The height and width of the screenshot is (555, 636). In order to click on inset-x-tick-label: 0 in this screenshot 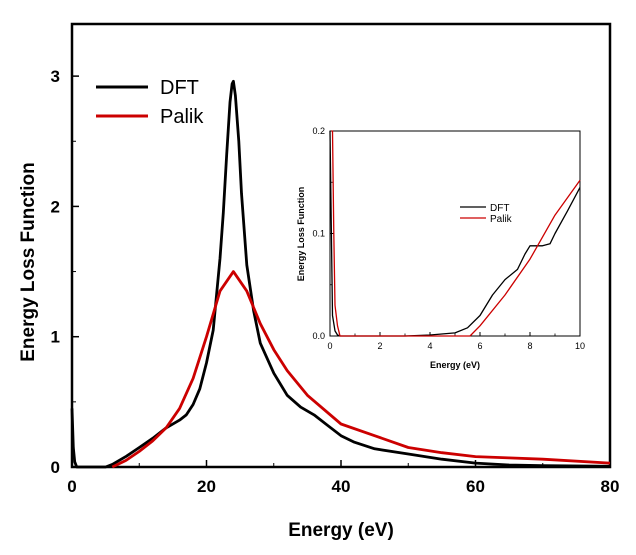, I will do `click(329, 346)`.